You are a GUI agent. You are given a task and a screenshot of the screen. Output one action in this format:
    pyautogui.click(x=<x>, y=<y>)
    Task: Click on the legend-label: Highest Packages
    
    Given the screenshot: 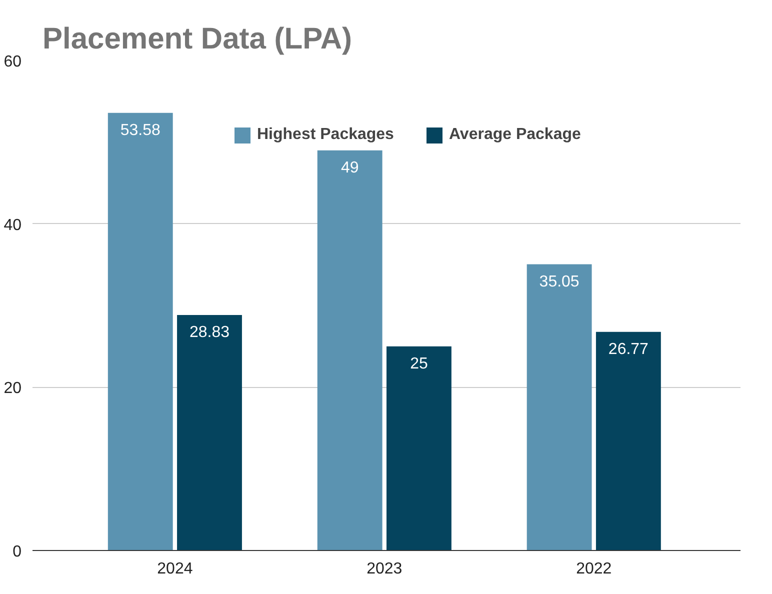 What is the action you would take?
    pyautogui.click(x=325, y=135)
    